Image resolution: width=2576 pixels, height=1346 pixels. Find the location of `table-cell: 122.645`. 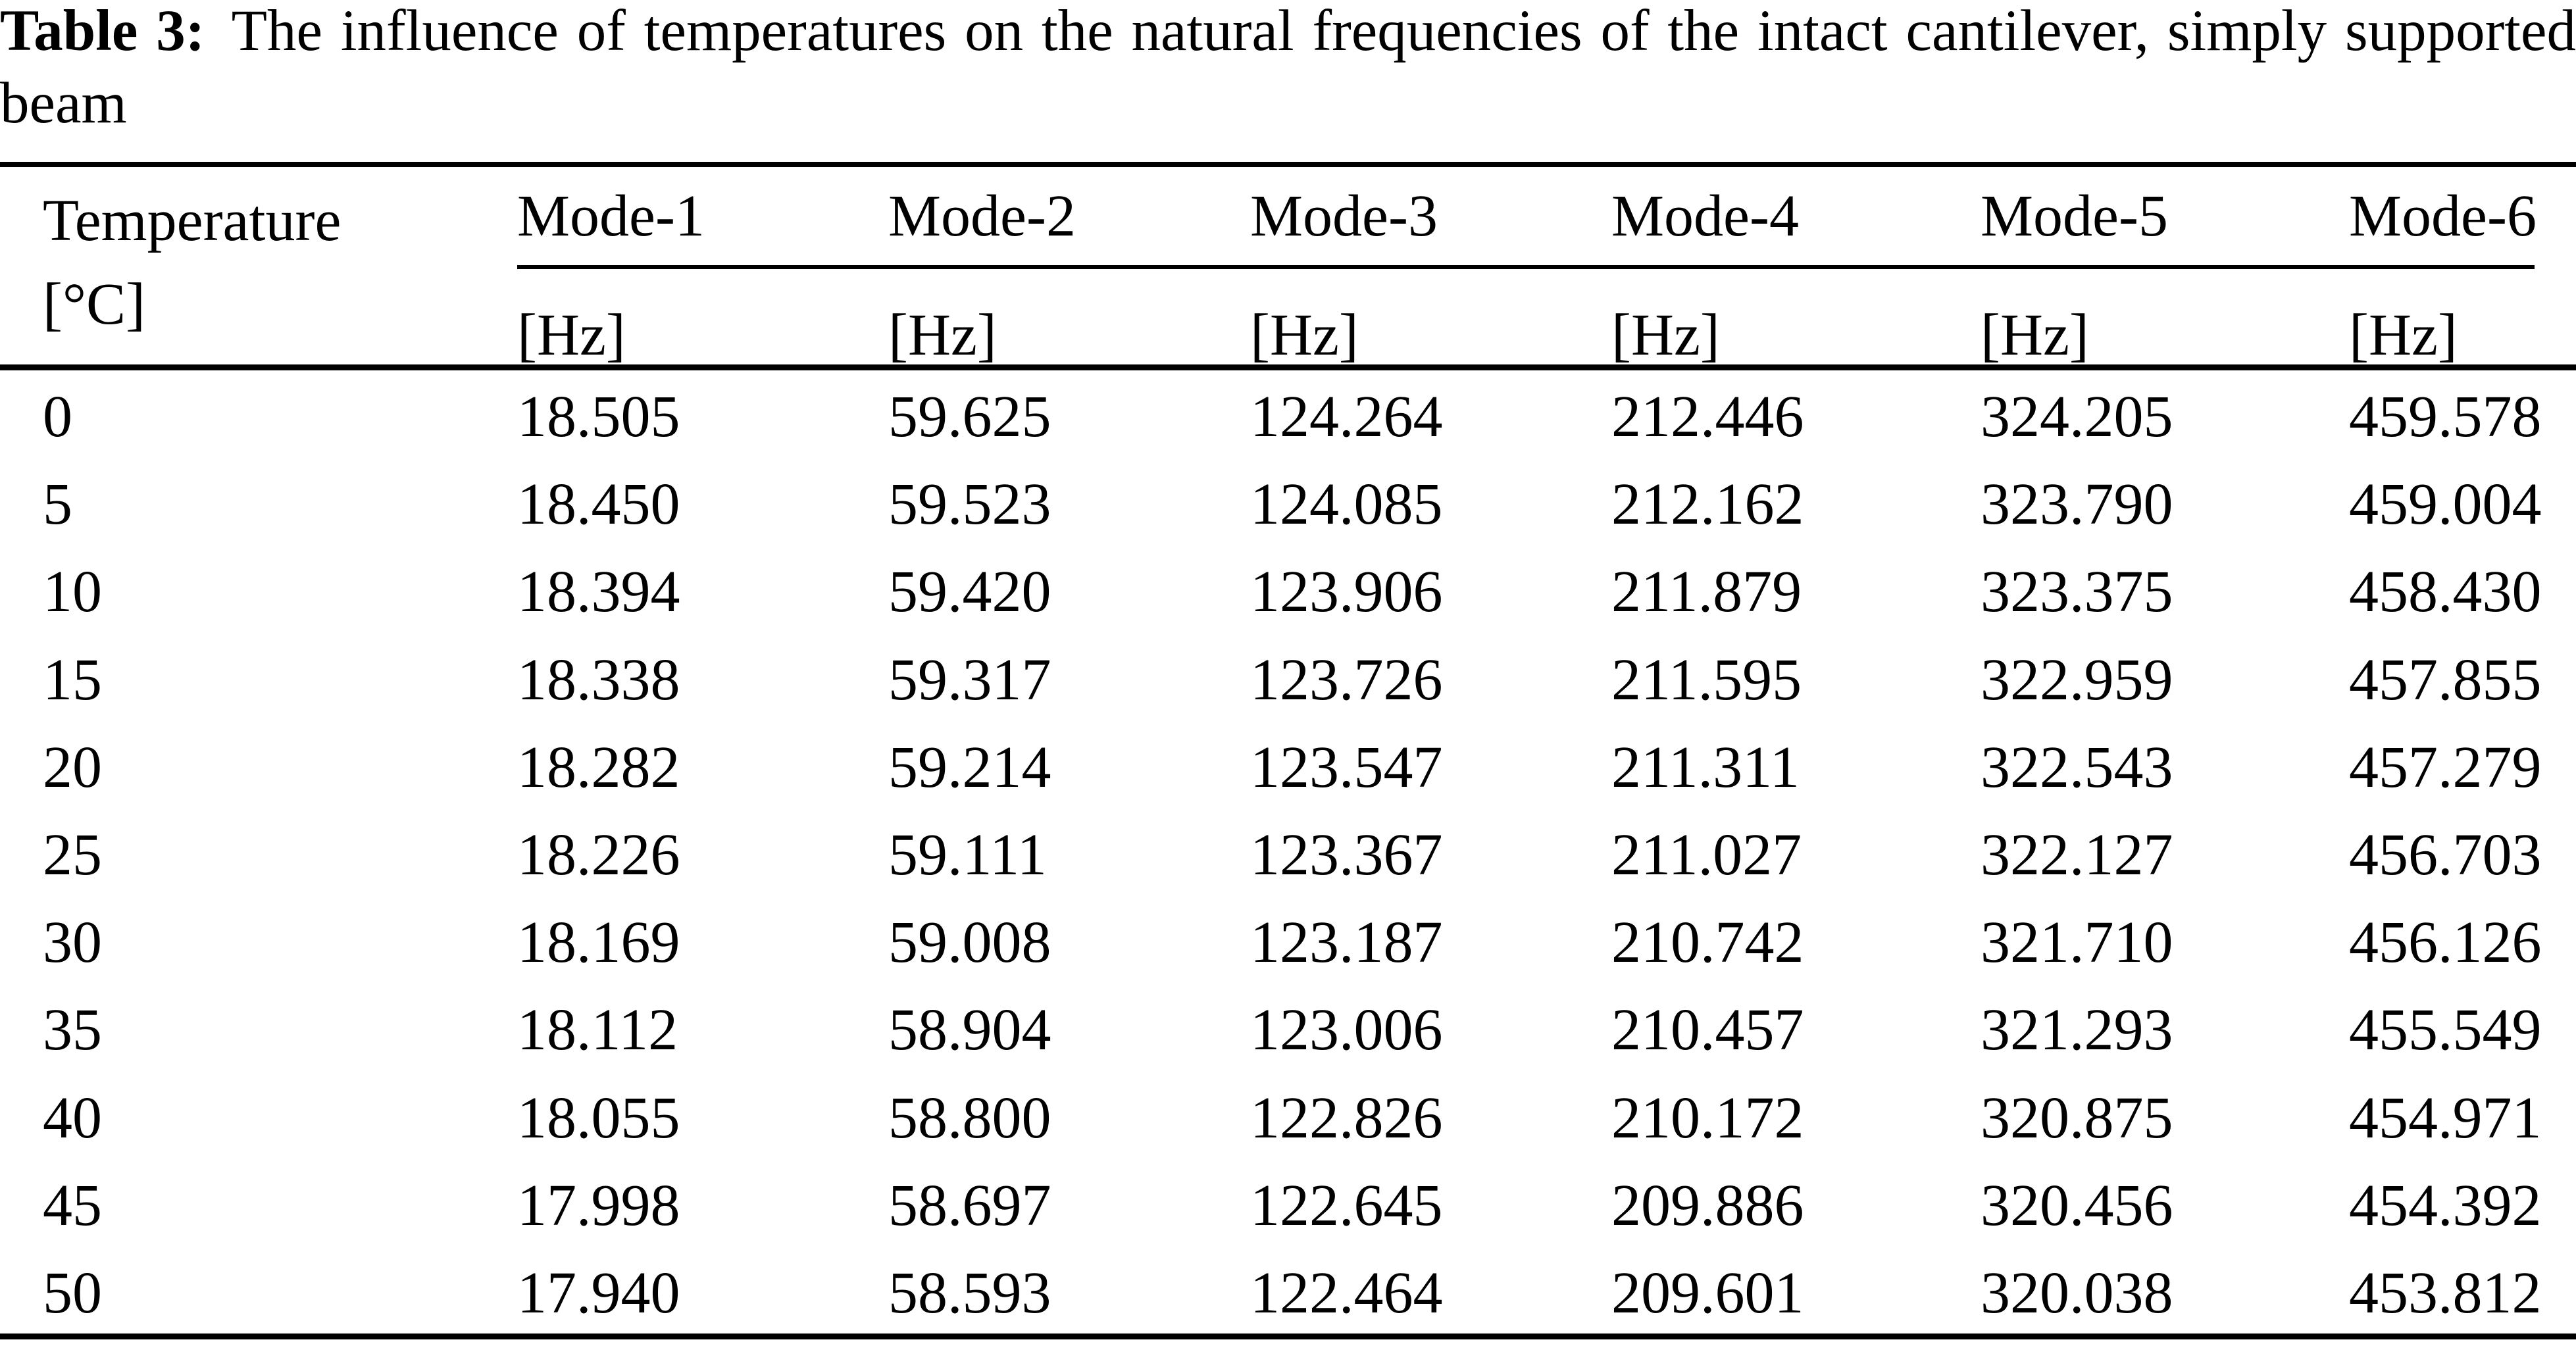

table-cell: 122.645 is located at coordinates (1346, 1205).